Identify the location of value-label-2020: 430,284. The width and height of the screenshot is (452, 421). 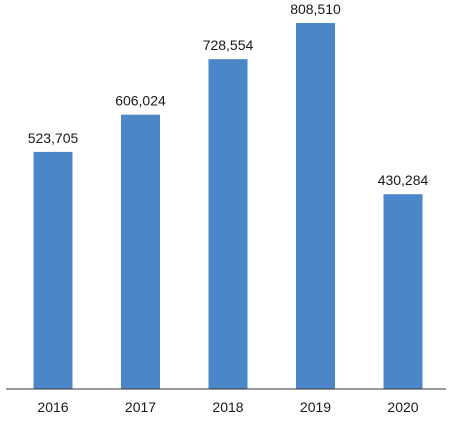
(403, 180).